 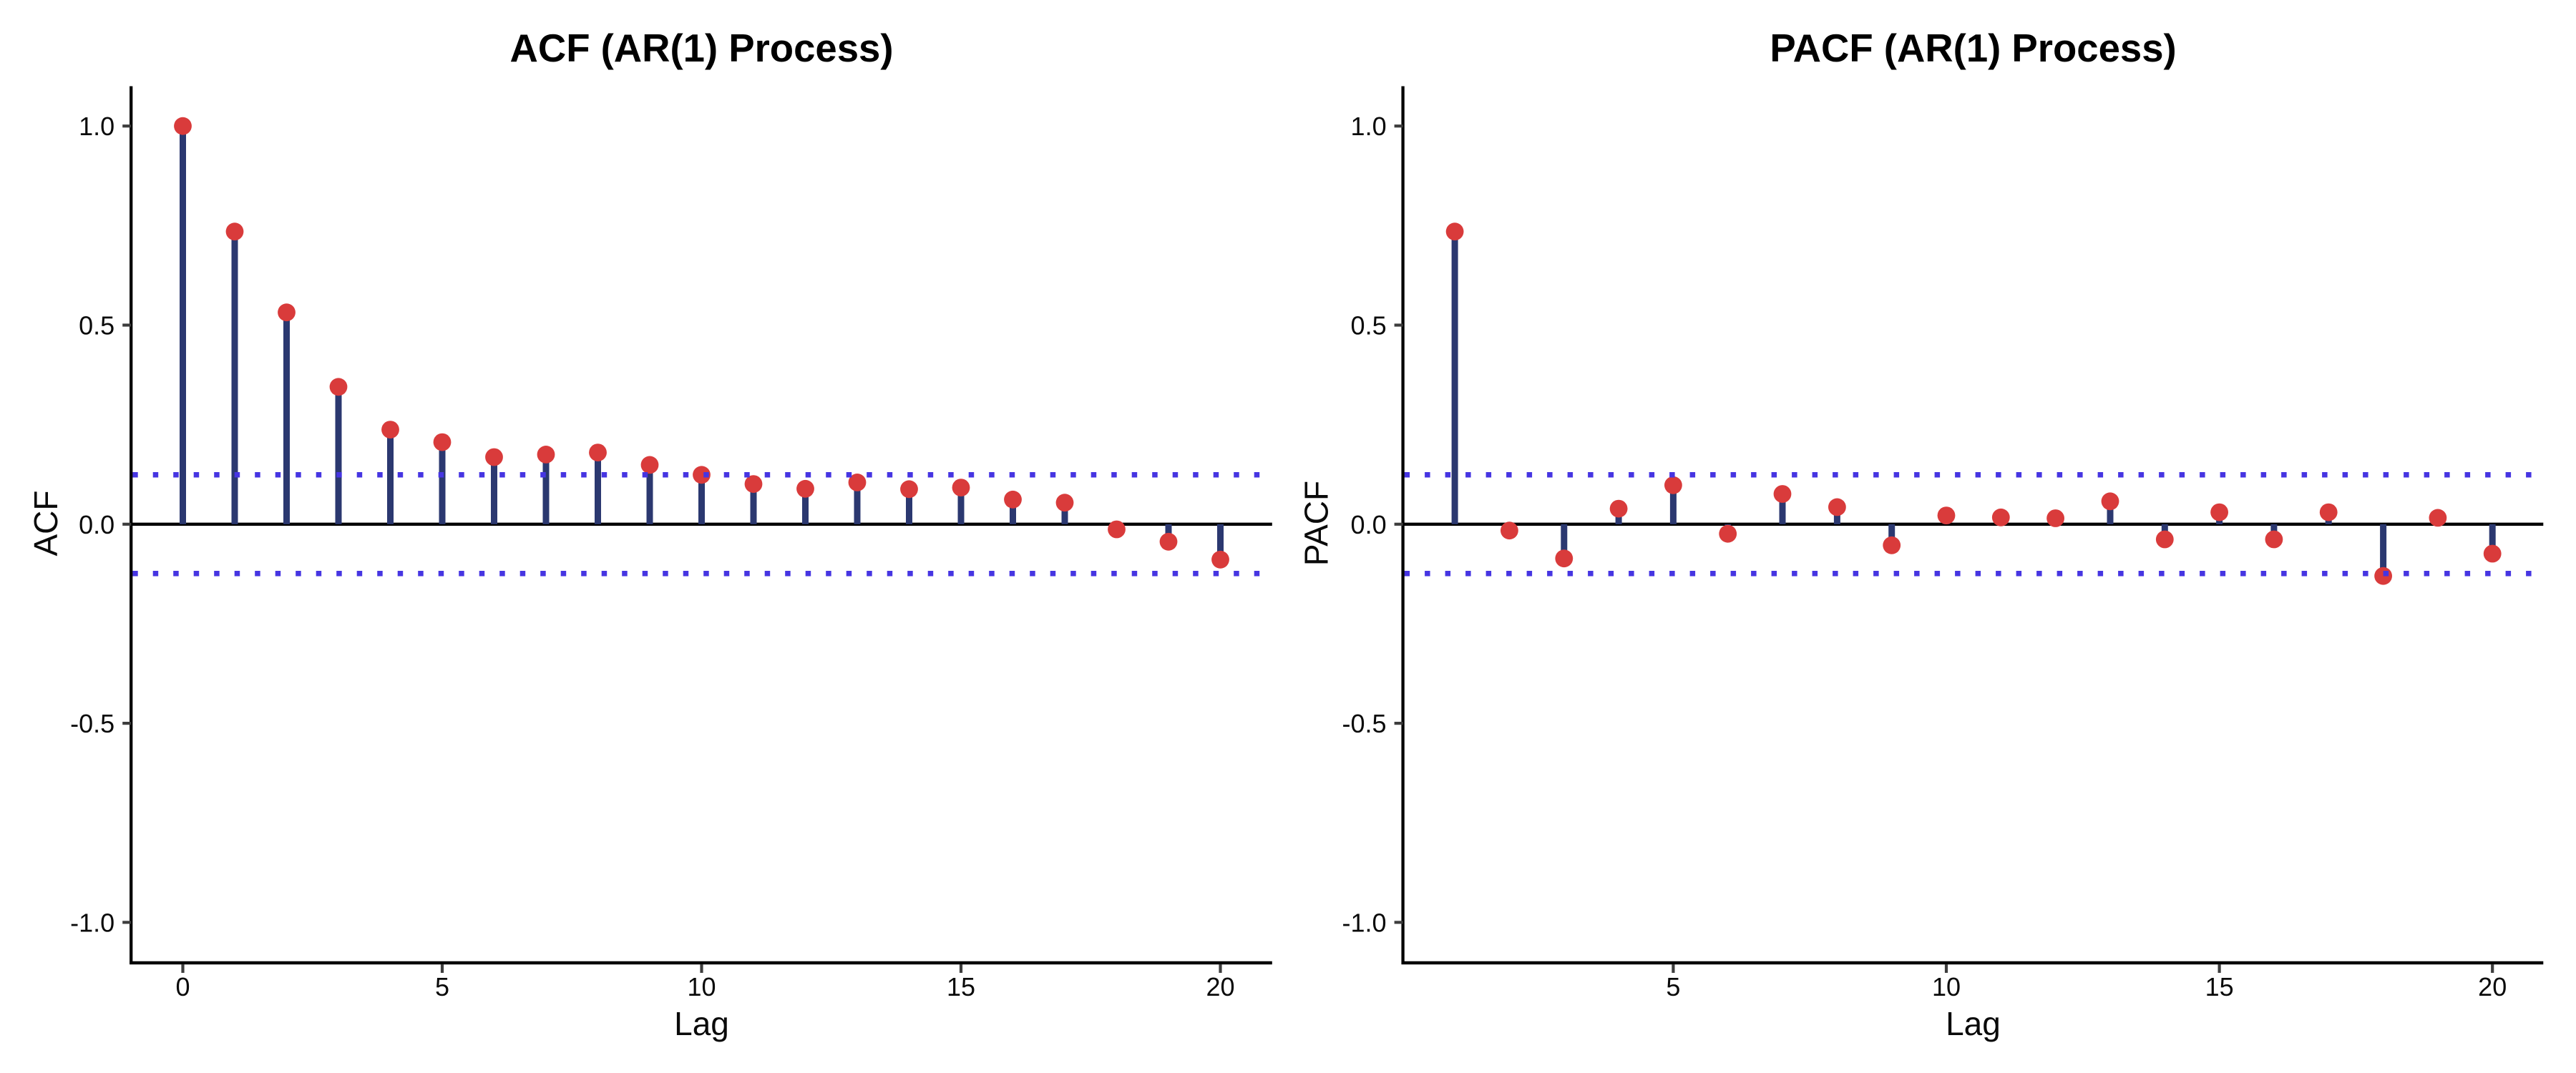 What do you see at coordinates (1973, 48) in the screenshot?
I see `svg-text: PACF (AR(1) Process)` at bounding box center [1973, 48].